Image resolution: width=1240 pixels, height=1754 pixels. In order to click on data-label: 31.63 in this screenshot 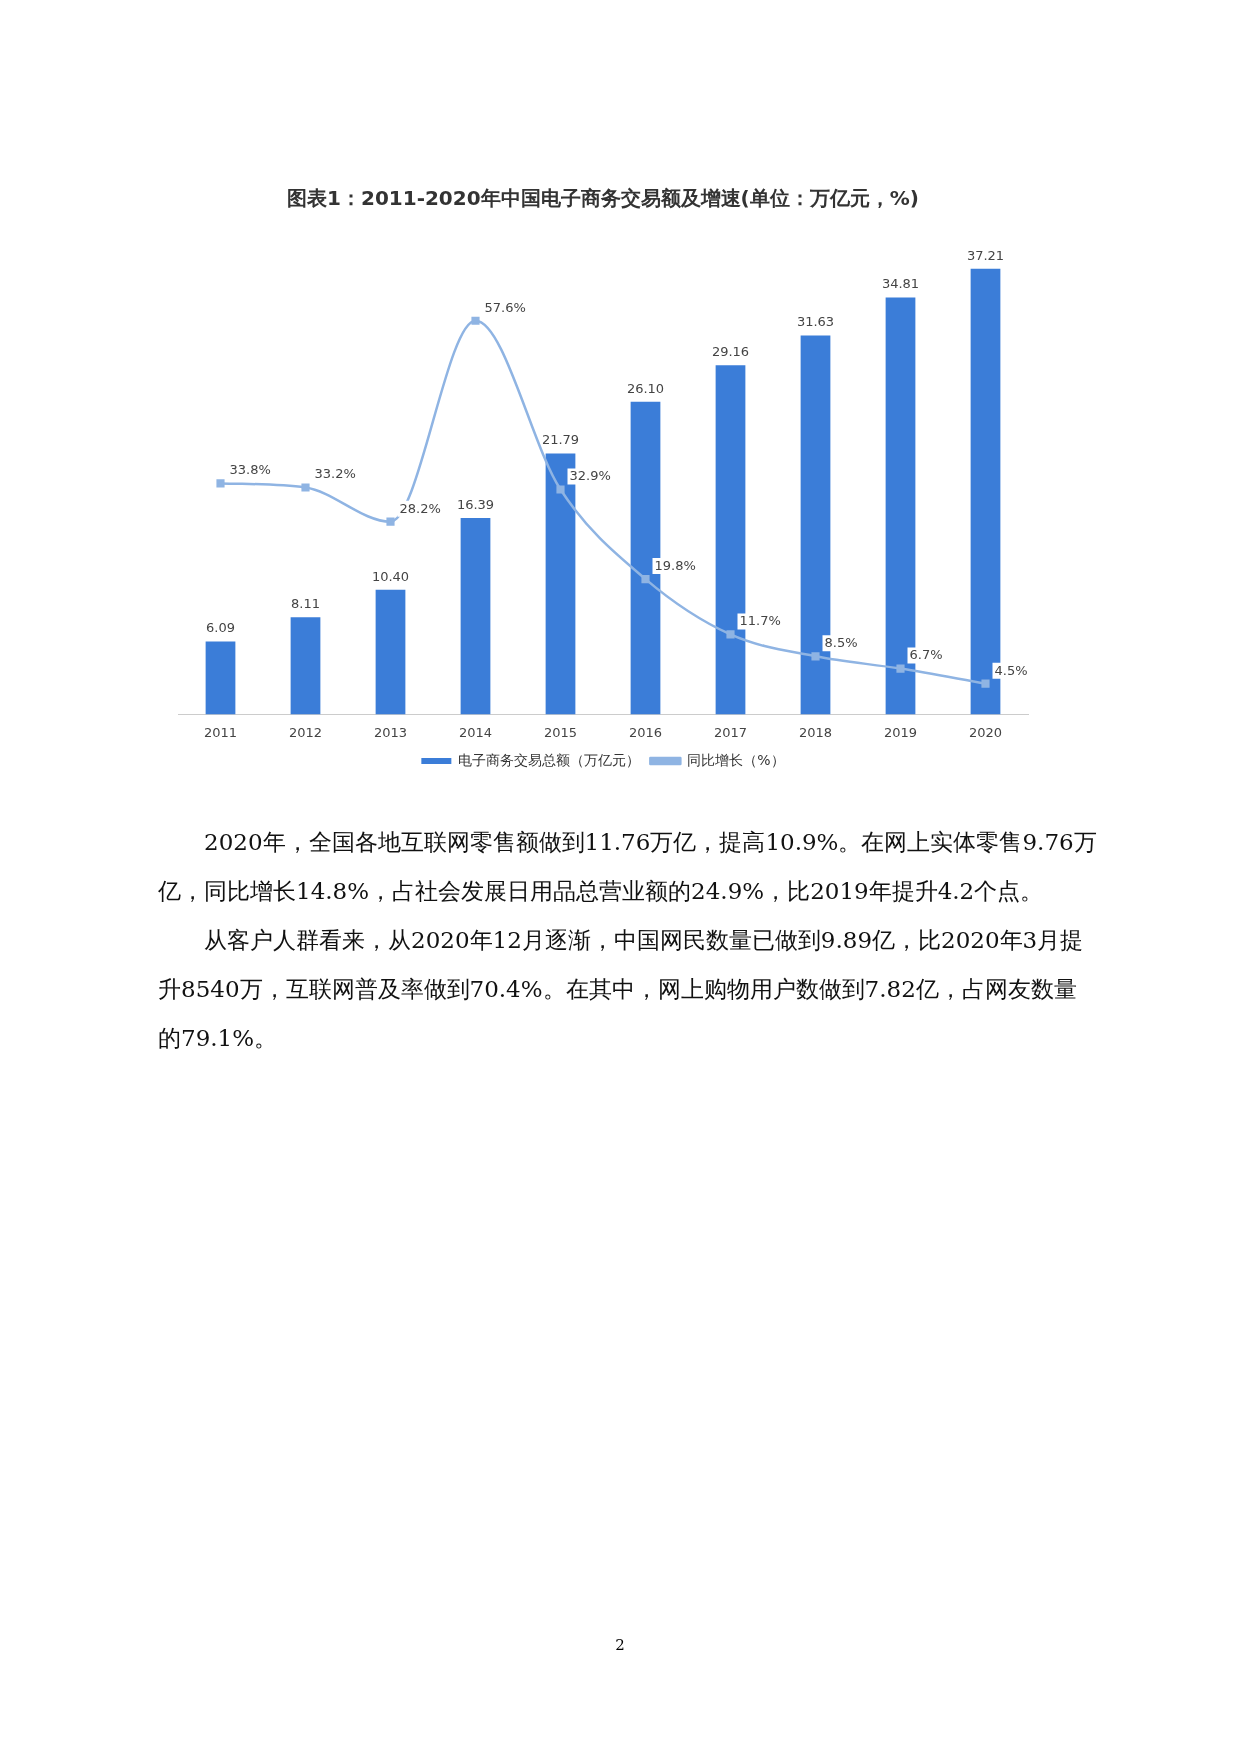, I will do `click(815, 322)`.